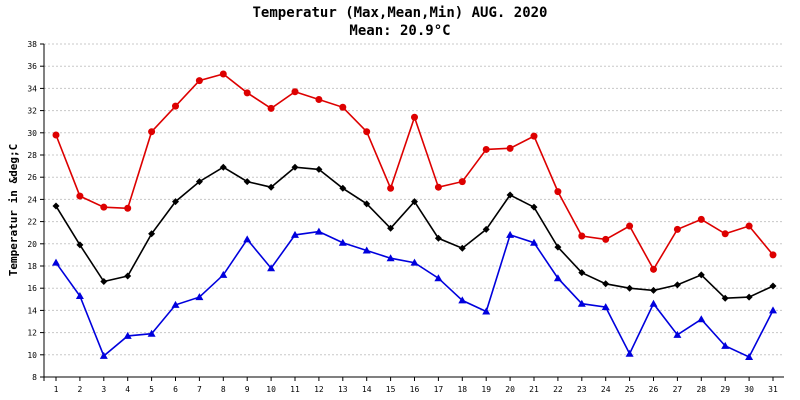 The height and width of the screenshot is (400, 800). What do you see at coordinates (127, 389) in the screenshot?
I see `x-tick-label: 4` at bounding box center [127, 389].